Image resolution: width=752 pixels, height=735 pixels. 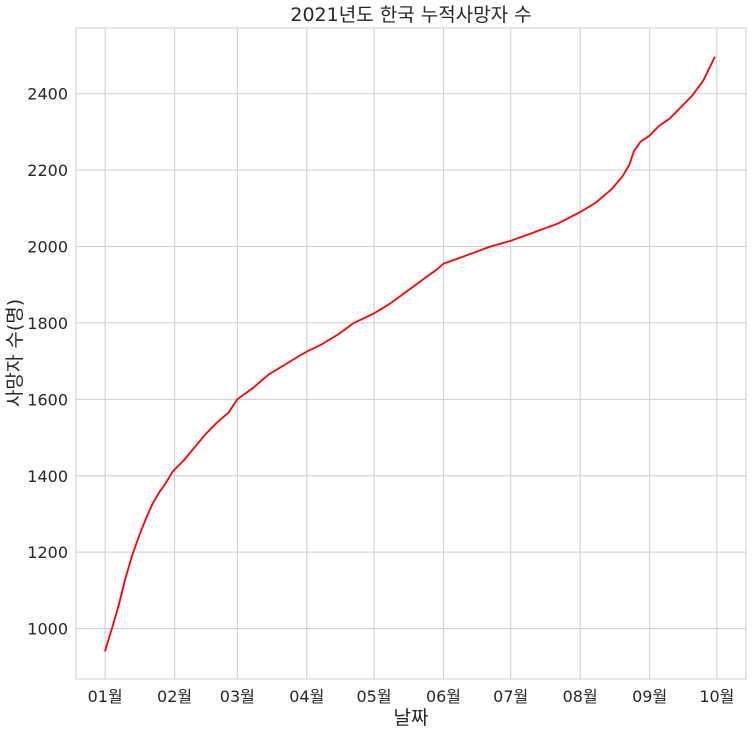 What do you see at coordinates (105, 696) in the screenshot?
I see `x-tick-label: 01월` at bounding box center [105, 696].